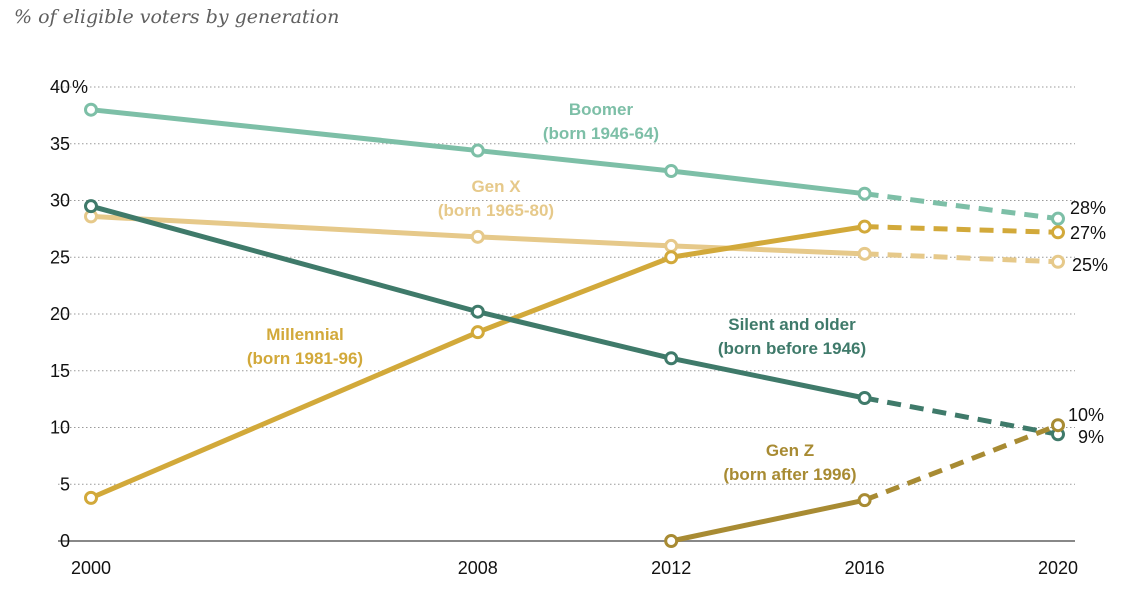 This screenshot has width=1124, height=610. What do you see at coordinates (601, 133) in the screenshot?
I see `series-sublabel: (born 1946-64)` at bounding box center [601, 133].